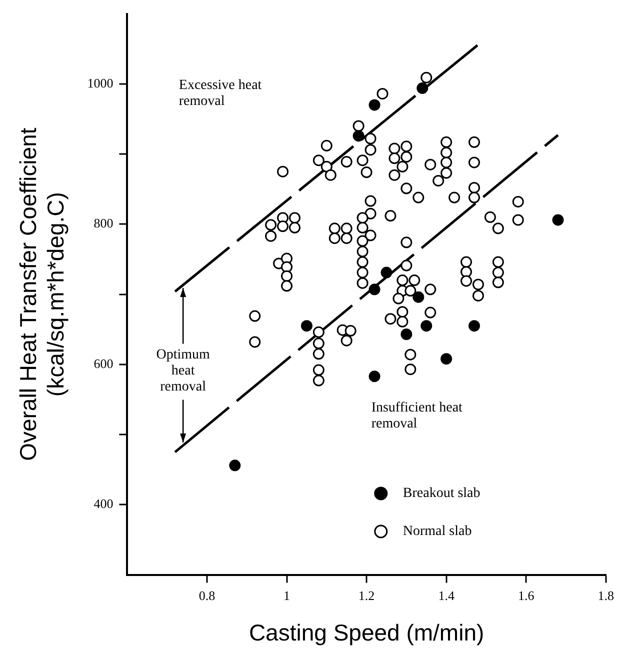  I want to click on legend-label: Breakout slab, so click(441, 494).